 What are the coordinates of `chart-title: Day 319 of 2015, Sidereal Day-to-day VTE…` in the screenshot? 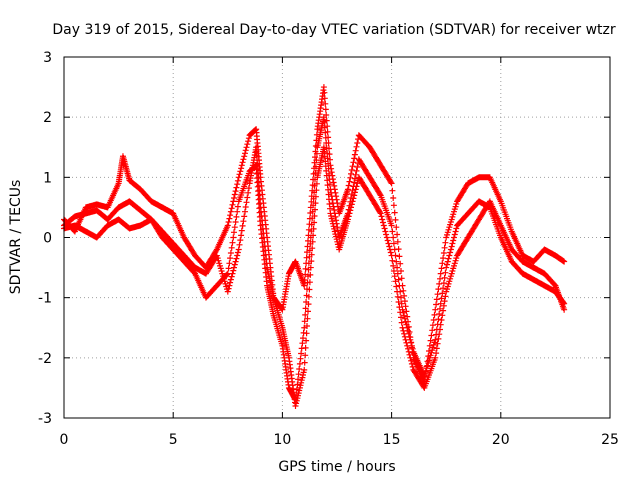 It's located at (334, 30).